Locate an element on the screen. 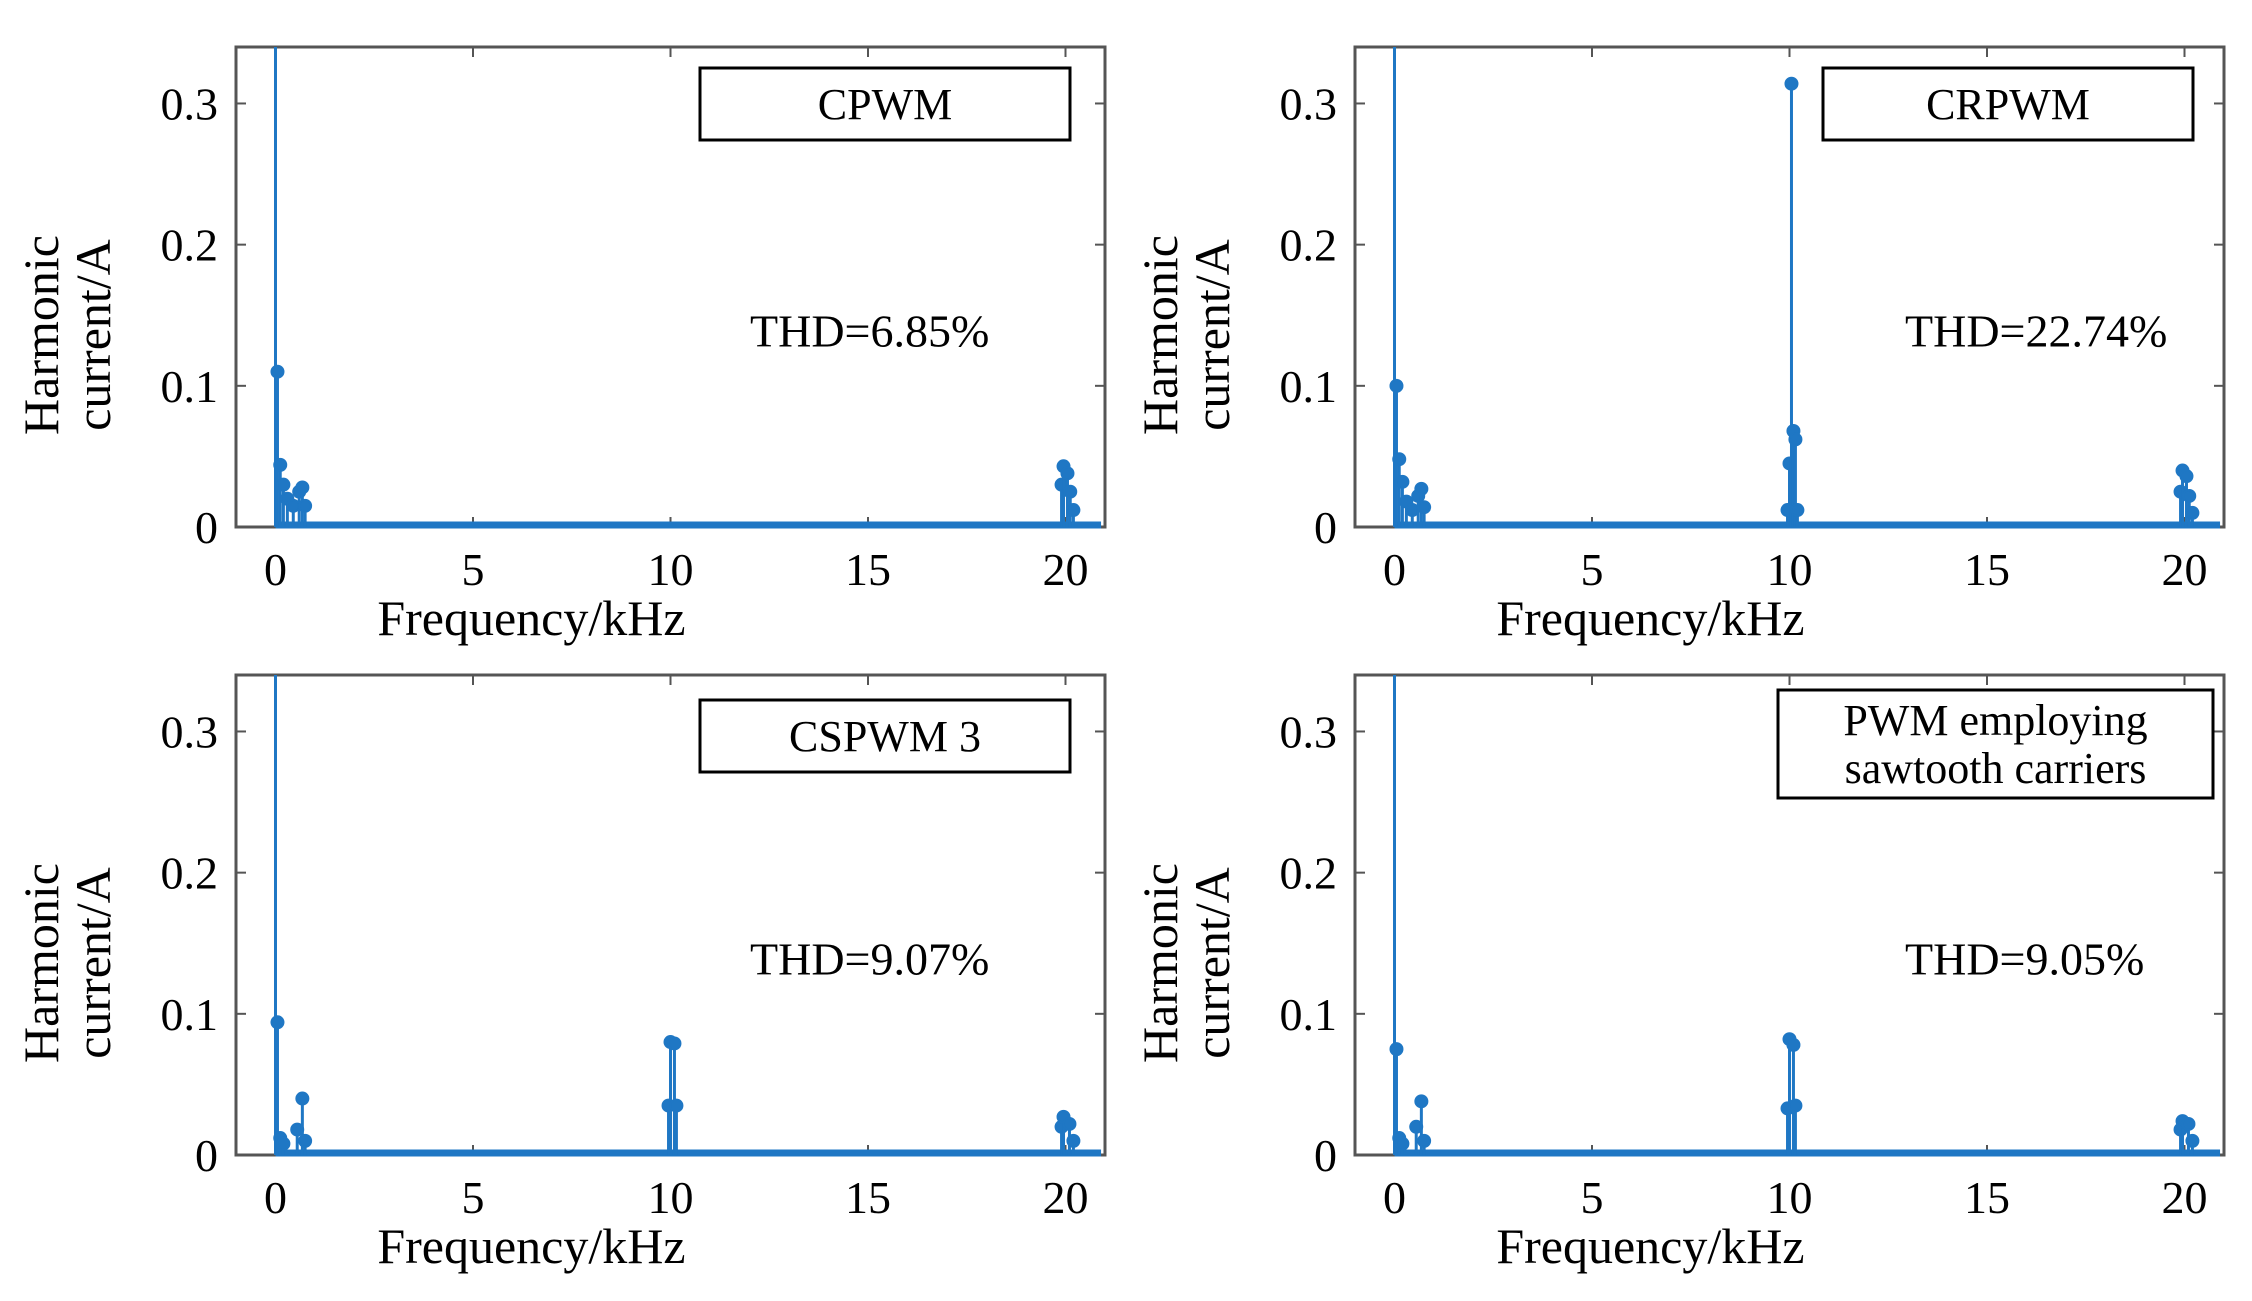  thd-annotation: THD=9.07% is located at coordinates (869, 959).